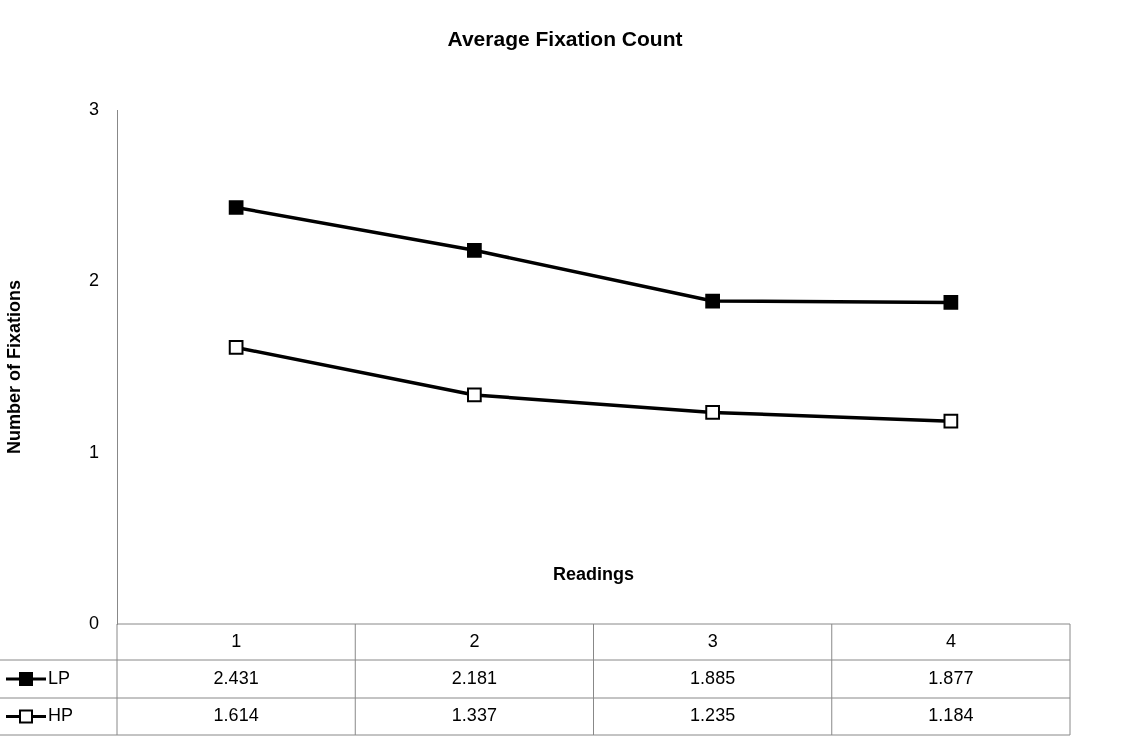 The width and height of the screenshot is (1130, 740). What do you see at coordinates (951, 715) in the screenshot?
I see `data-label: 1.184` at bounding box center [951, 715].